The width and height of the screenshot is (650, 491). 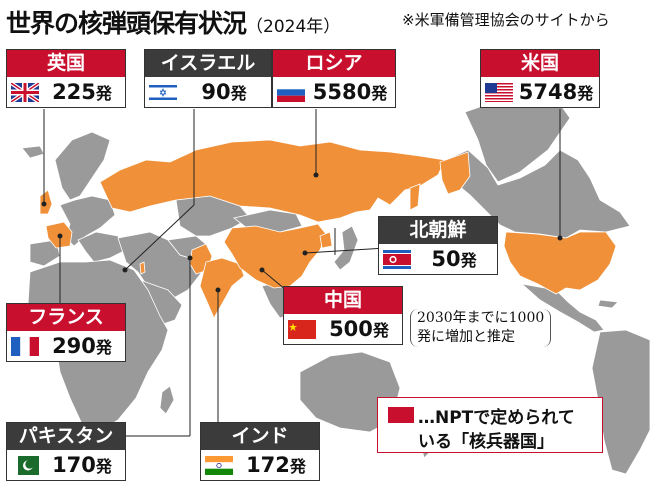 What do you see at coordinates (173, 23) in the screenshot?
I see `page-title: 世界の核弾頭保有状況（2024年）` at bounding box center [173, 23].